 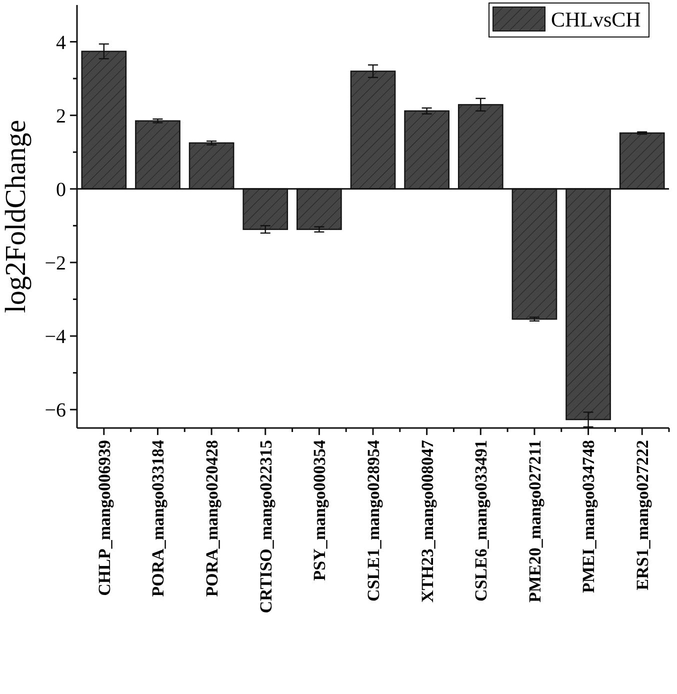 I want to click on y-tick-label: −4, so click(x=55, y=337).